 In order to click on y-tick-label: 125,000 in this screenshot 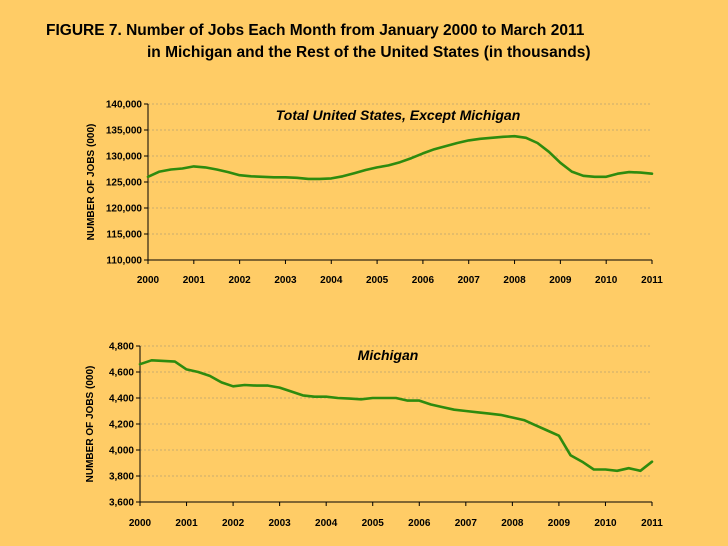, I will do `click(124, 183)`.